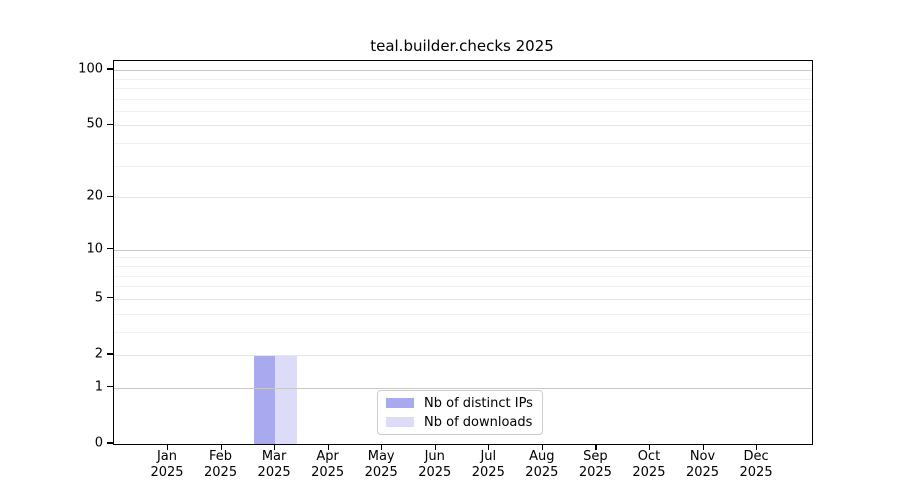 This screenshot has height=500, width=900. Describe the element at coordinates (649, 464) in the screenshot. I see `x-tick-label-oct: Oct 2025` at that location.